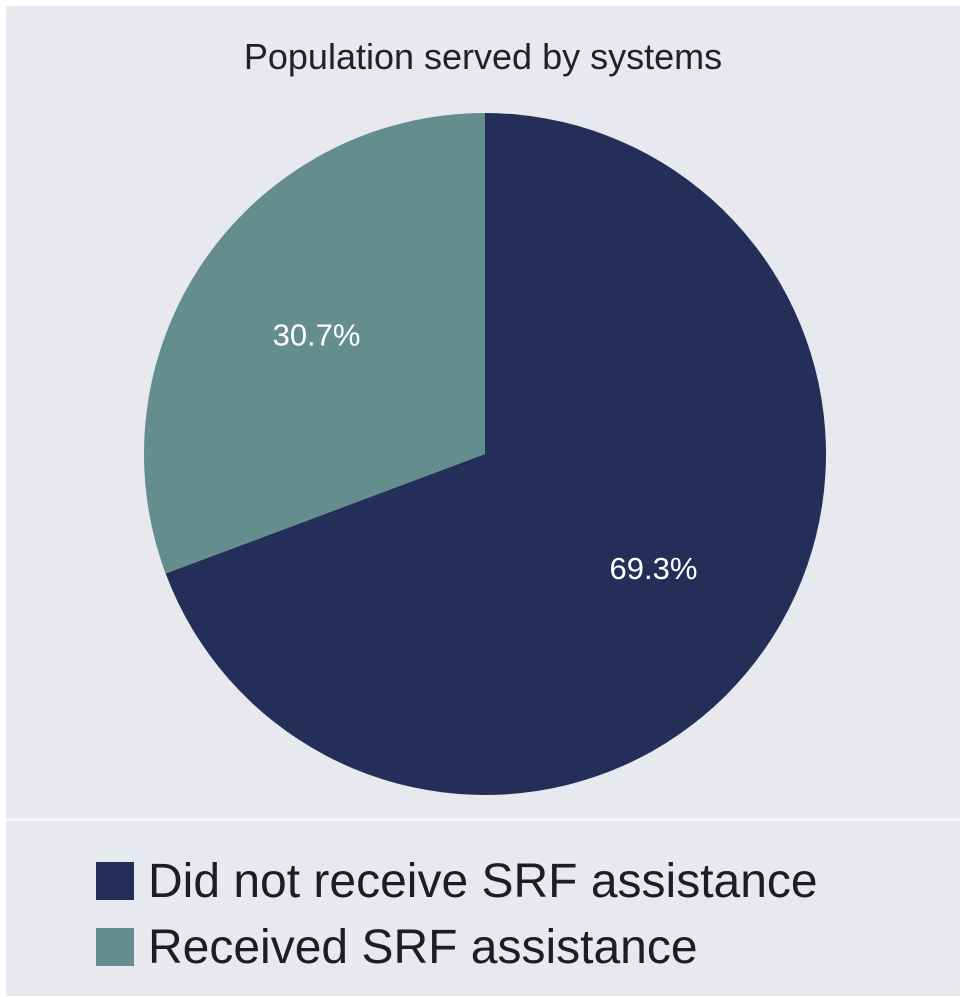 The height and width of the screenshot is (997, 961). I want to click on legend-swatch-did-not-receive, so click(115, 881).